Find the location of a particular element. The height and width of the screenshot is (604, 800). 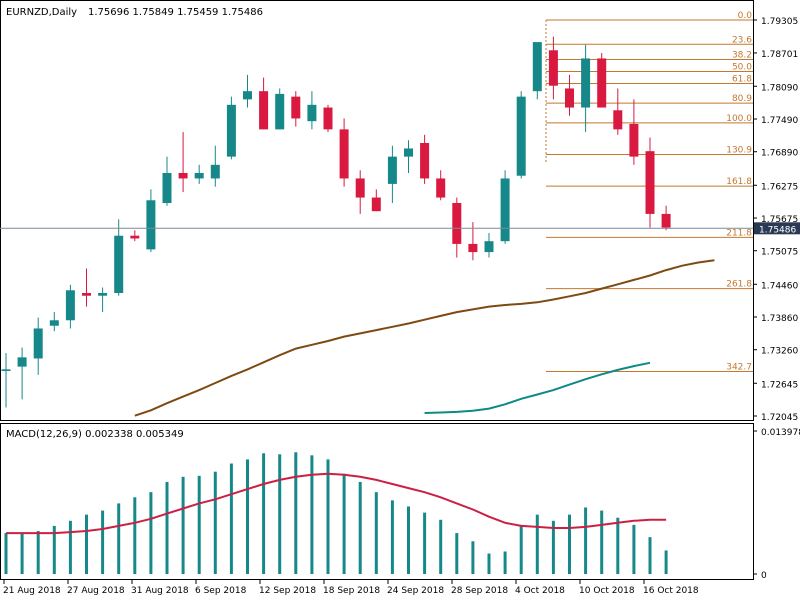

fib-level-label: 100.0 is located at coordinates (739, 119).